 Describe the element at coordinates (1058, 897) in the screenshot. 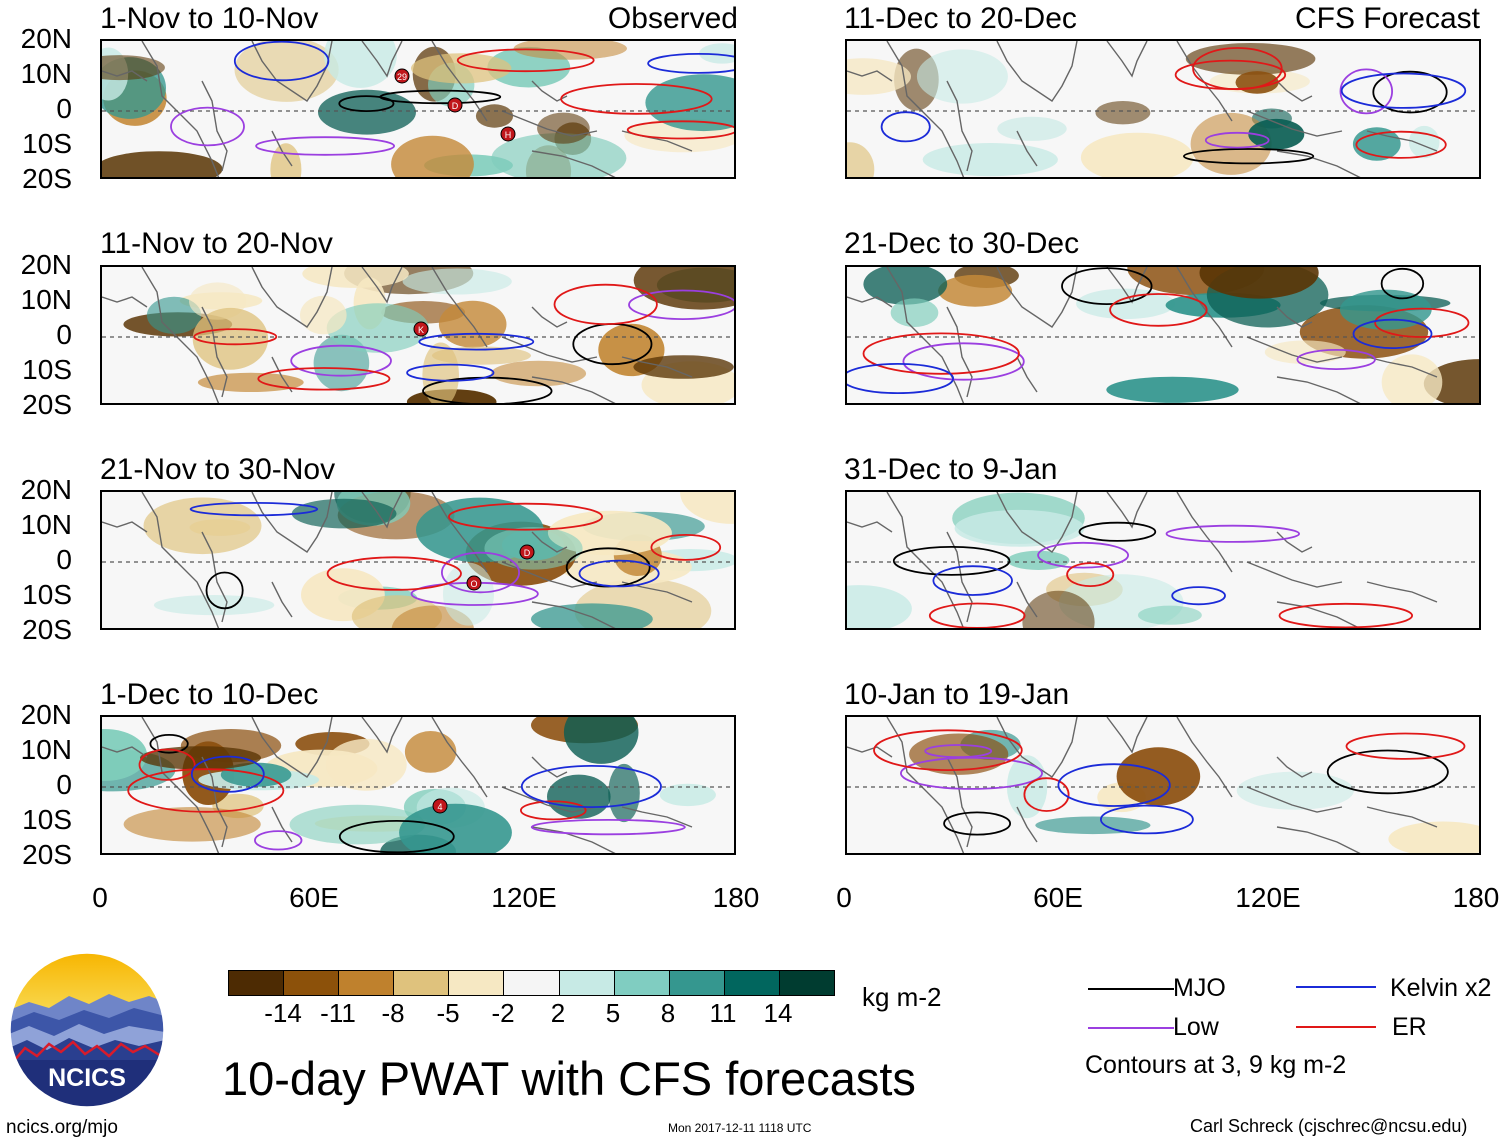

I see `lon-label-60e-right: 60E` at that location.